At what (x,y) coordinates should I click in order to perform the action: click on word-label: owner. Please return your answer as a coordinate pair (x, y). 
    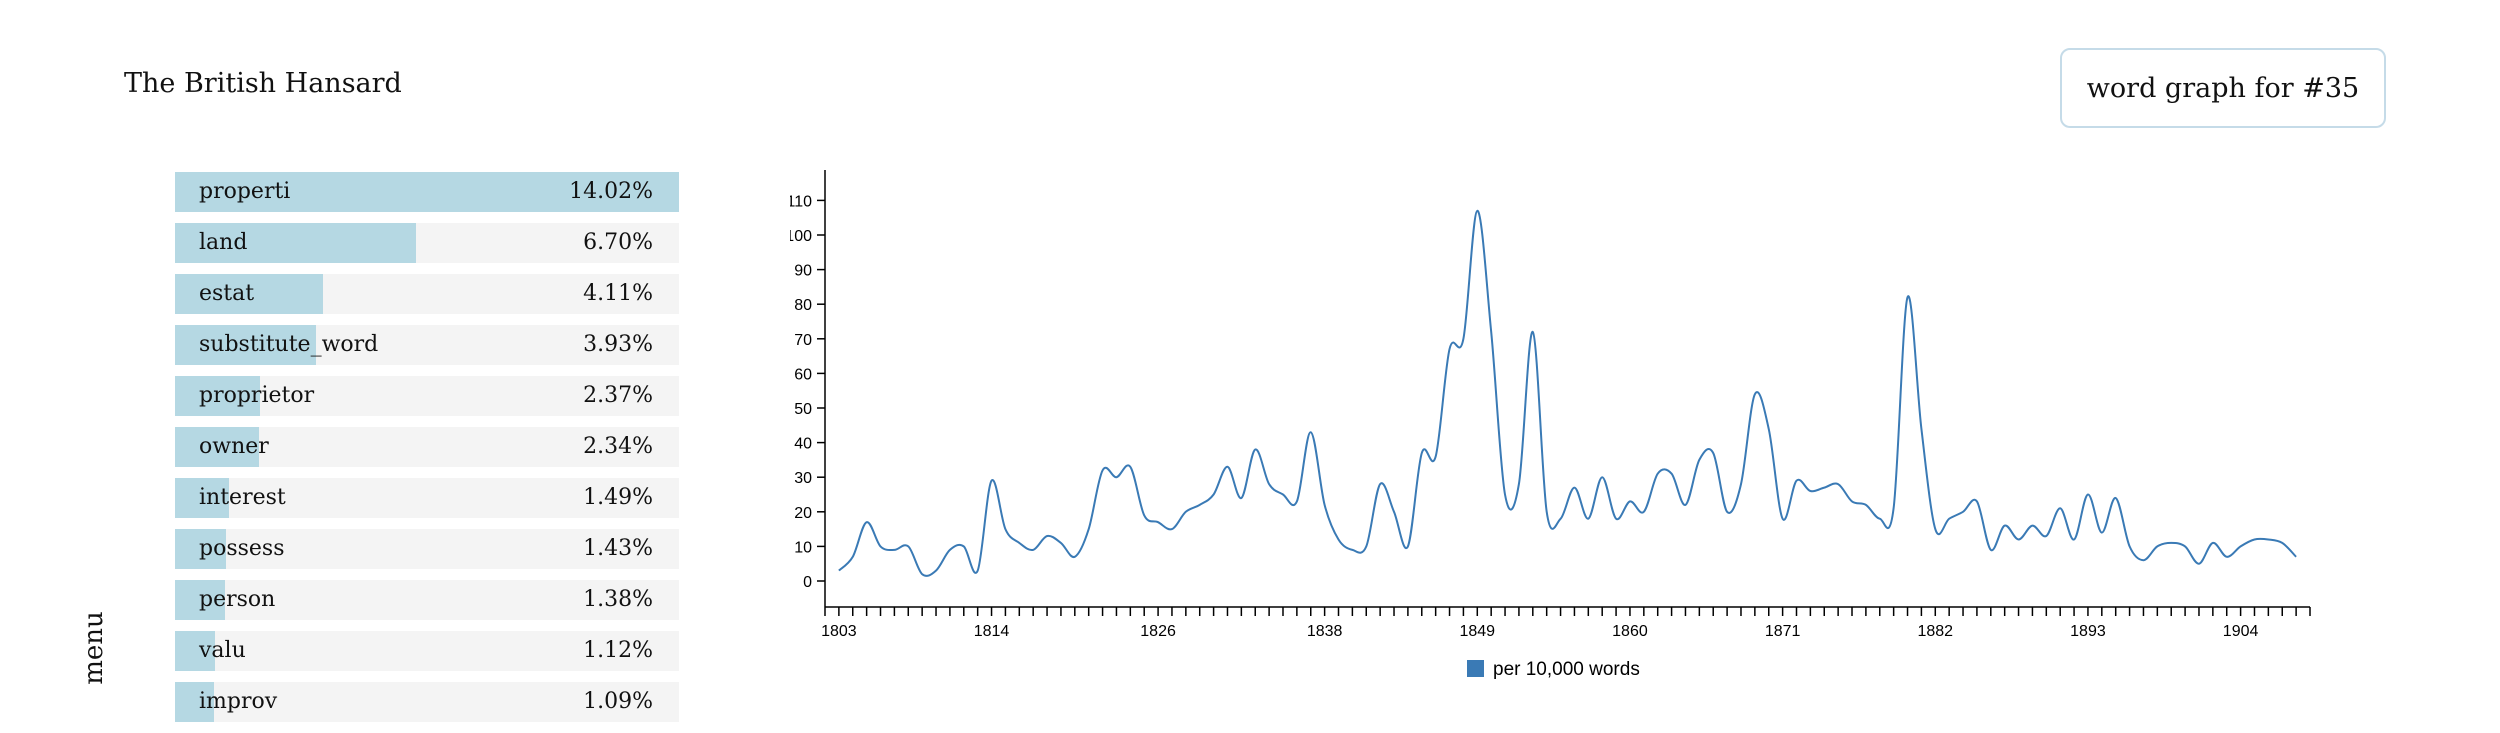
    Looking at the image, I should click on (234, 446).